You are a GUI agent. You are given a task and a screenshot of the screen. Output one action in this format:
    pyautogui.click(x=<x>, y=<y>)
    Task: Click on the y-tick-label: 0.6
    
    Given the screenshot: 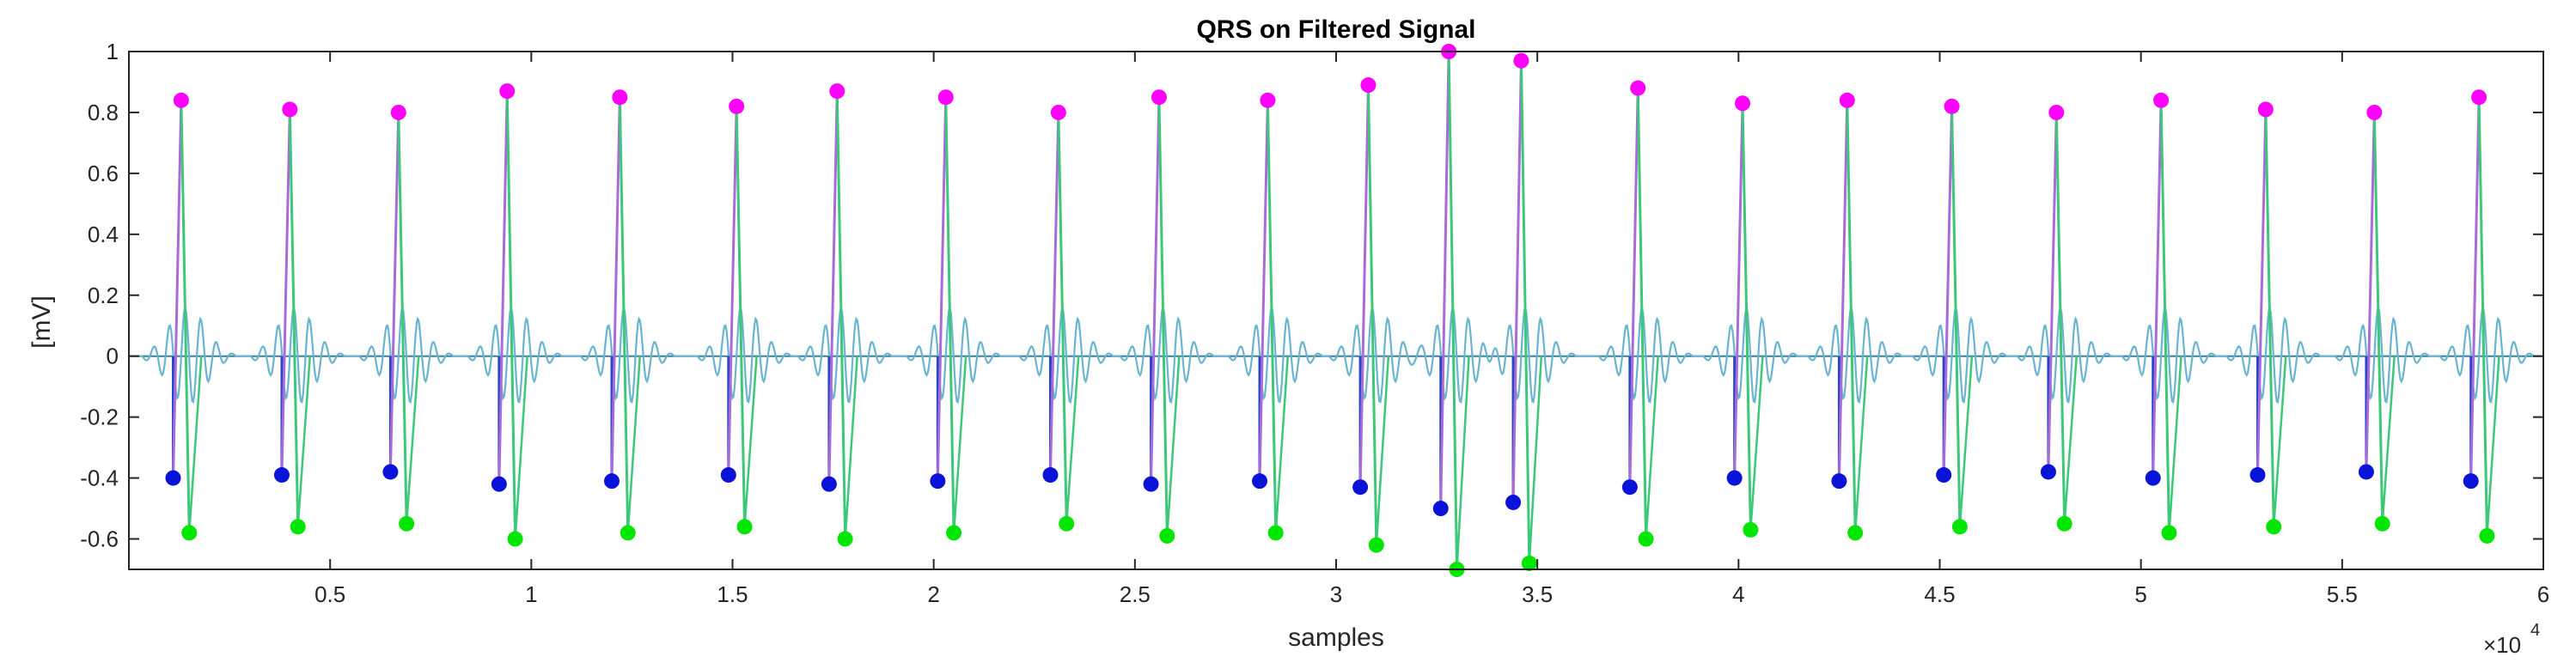 What is the action you would take?
    pyautogui.click(x=103, y=173)
    